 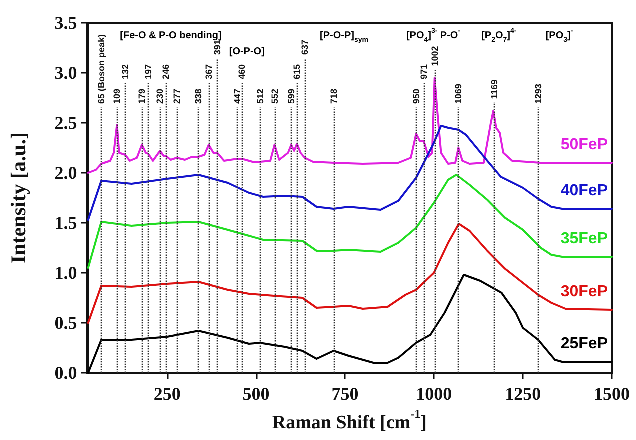 I want to click on ref-line-label: 599, so click(x=291, y=96).